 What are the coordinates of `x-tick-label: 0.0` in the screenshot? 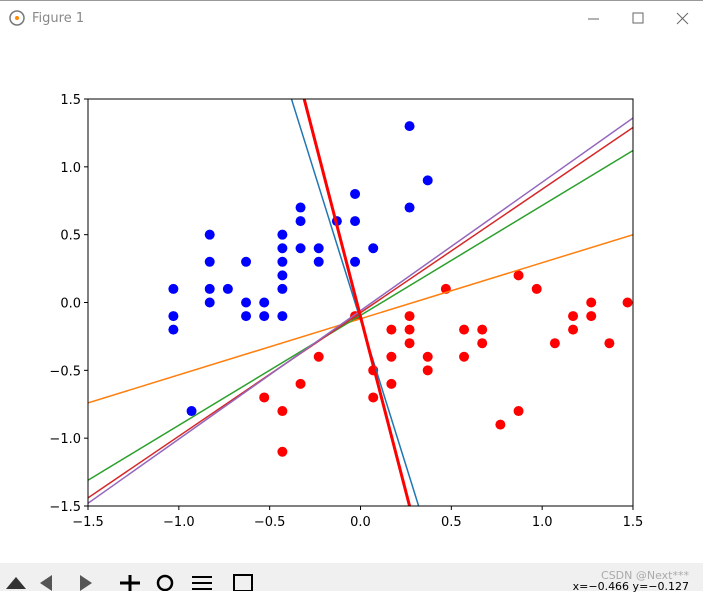 It's located at (360, 522).